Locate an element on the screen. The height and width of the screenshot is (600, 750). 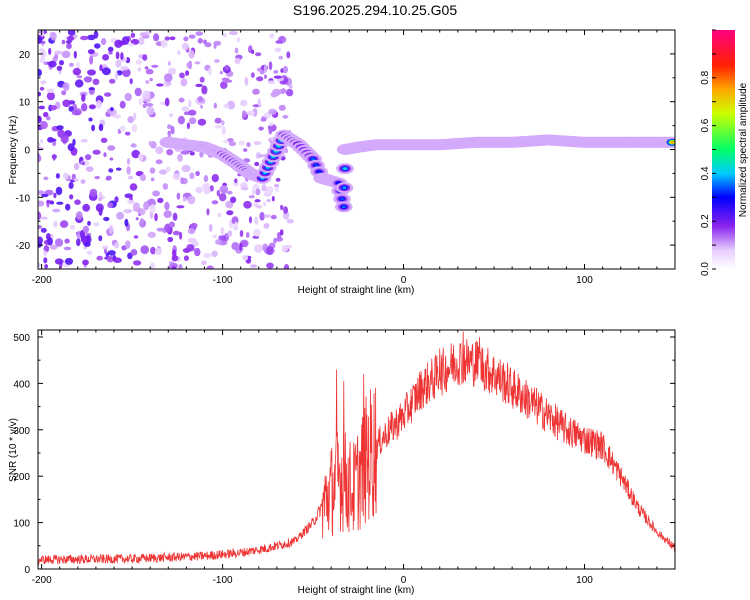
snr-y-label: SNR (10 * v/v) is located at coordinates (13, 450).